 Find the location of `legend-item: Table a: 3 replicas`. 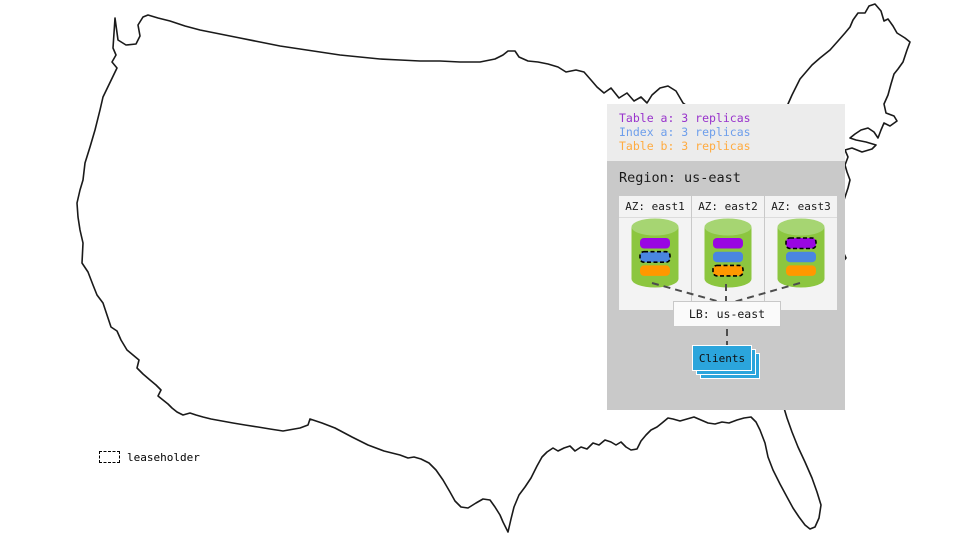

legend-item: Table a: 3 replicas is located at coordinates (685, 118).